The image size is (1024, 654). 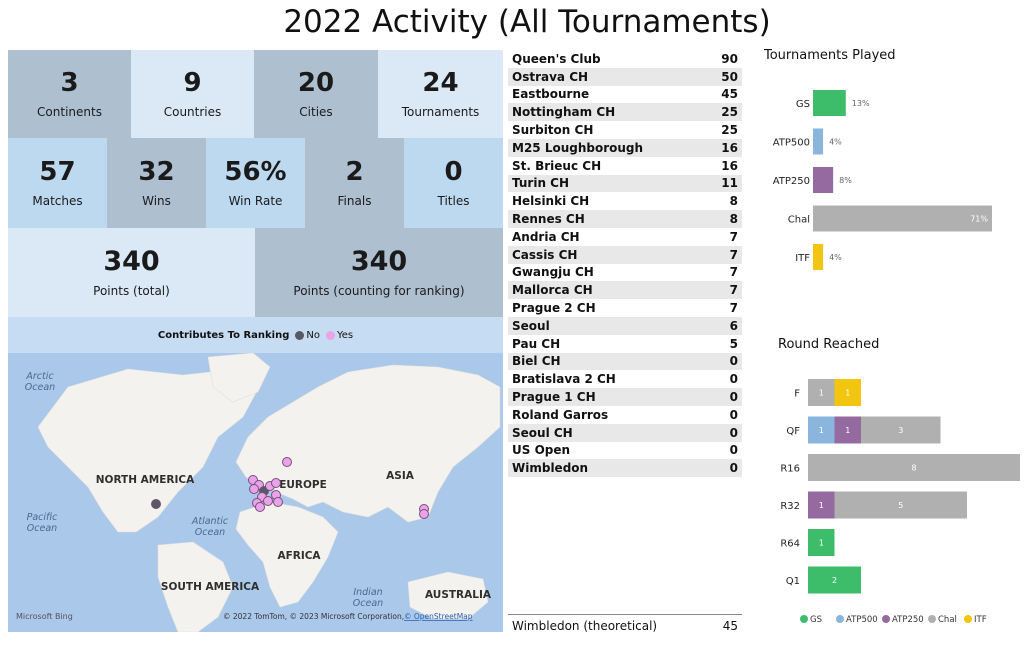 I want to click on map-legend: Contributes To Ranking No Yes, so click(x=255, y=335).